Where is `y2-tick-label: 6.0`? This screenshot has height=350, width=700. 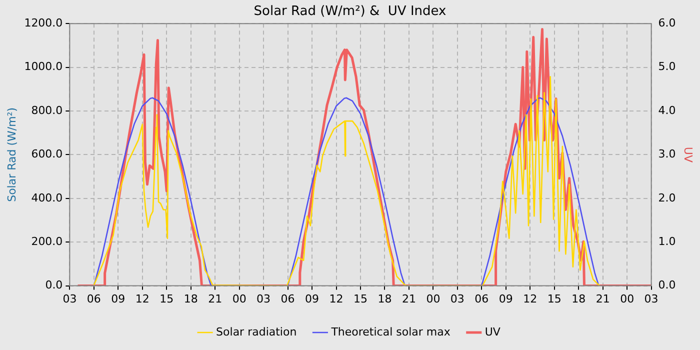 y2-tick-label: 6.0 is located at coordinates (667, 23).